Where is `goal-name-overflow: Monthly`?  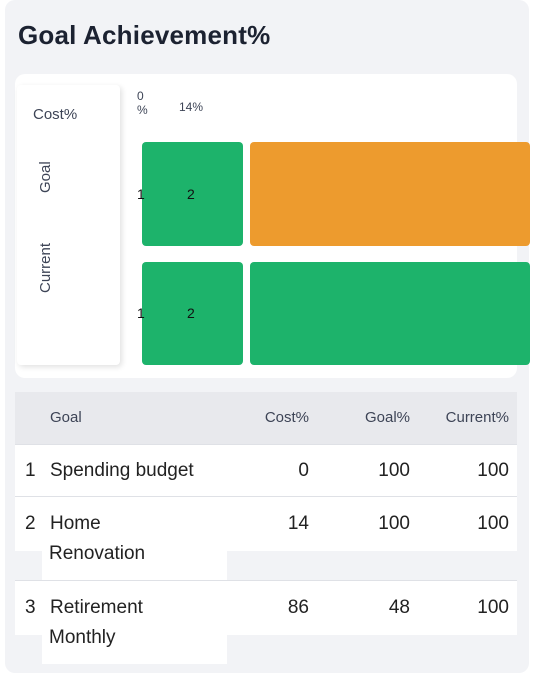
goal-name-overflow: Monthly is located at coordinates (134, 645).